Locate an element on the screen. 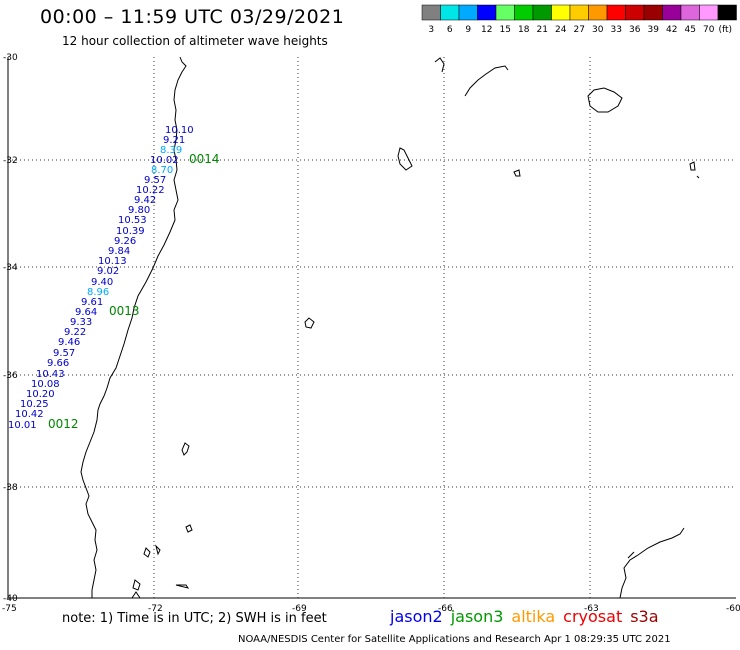 This screenshot has width=740, height=650. wave-height-label: 10.10 is located at coordinates (179, 130).